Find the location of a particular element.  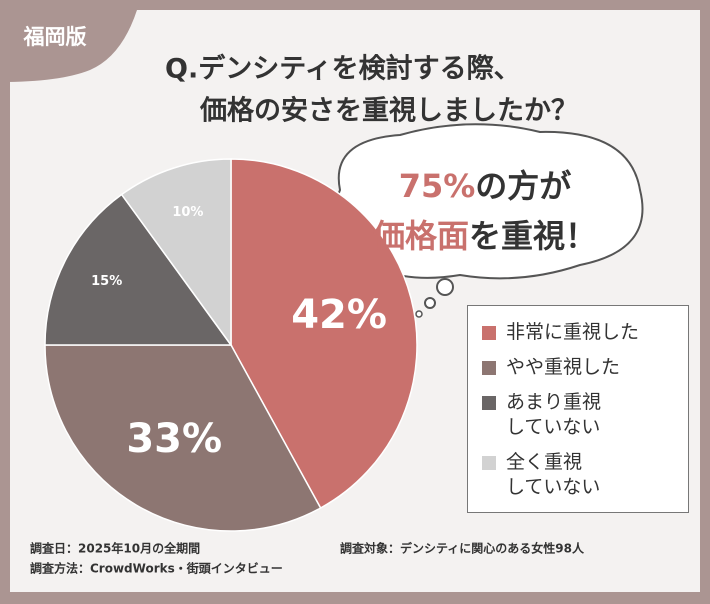

value-label: 15% is located at coordinates (106, 281).